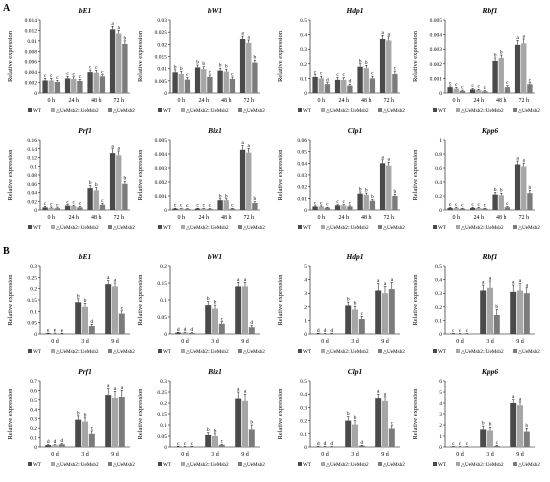  Describe the element at coordinates (162, 21) in the screenshot. I see `chart-1-ytick-label: 0.03` at that location.